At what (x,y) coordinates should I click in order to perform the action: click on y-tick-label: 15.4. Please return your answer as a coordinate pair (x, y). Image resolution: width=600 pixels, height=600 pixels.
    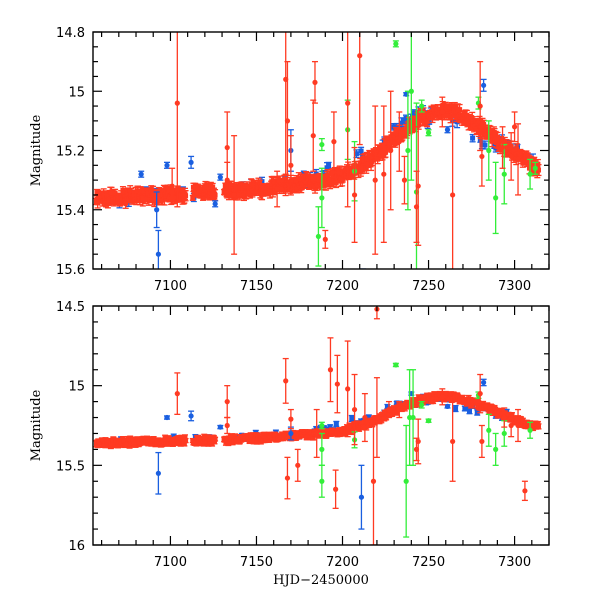
    Looking at the image, I should click on (70, 211).